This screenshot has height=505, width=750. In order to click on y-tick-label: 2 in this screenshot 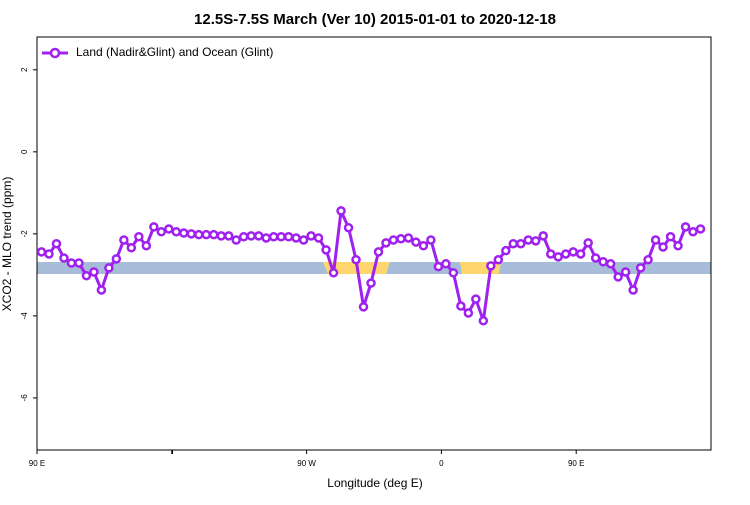, I will do `click(24, 69)`.